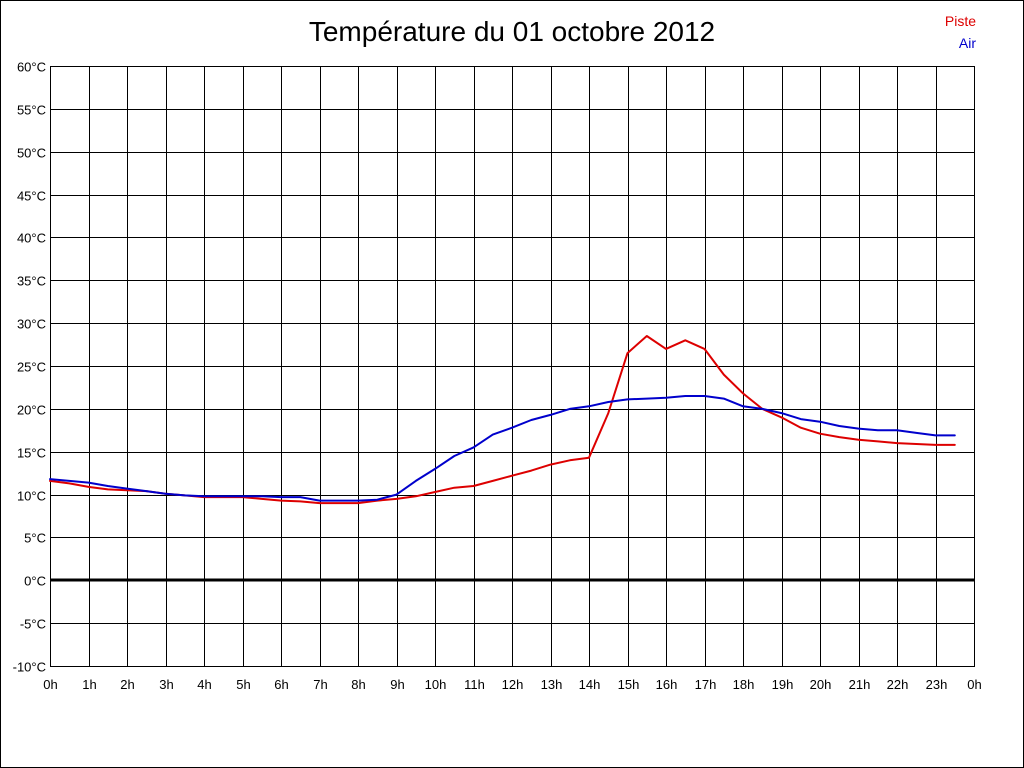  What do you see at coordinates (552, 684) in the screenshot?
I see `x-tick-label: 13h` at bounding box center [552, 684].